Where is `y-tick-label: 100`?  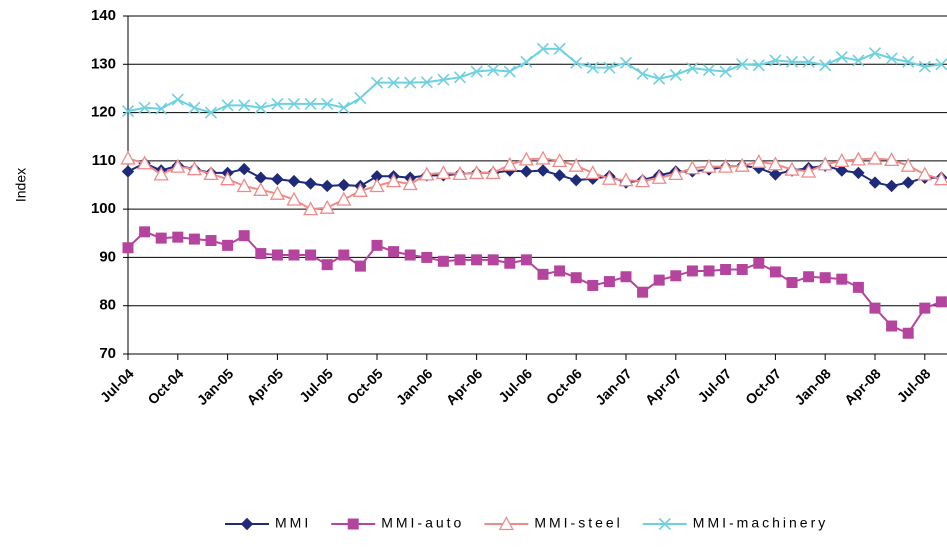
y-tick-label: 100 is located at coordinates (103, 208).